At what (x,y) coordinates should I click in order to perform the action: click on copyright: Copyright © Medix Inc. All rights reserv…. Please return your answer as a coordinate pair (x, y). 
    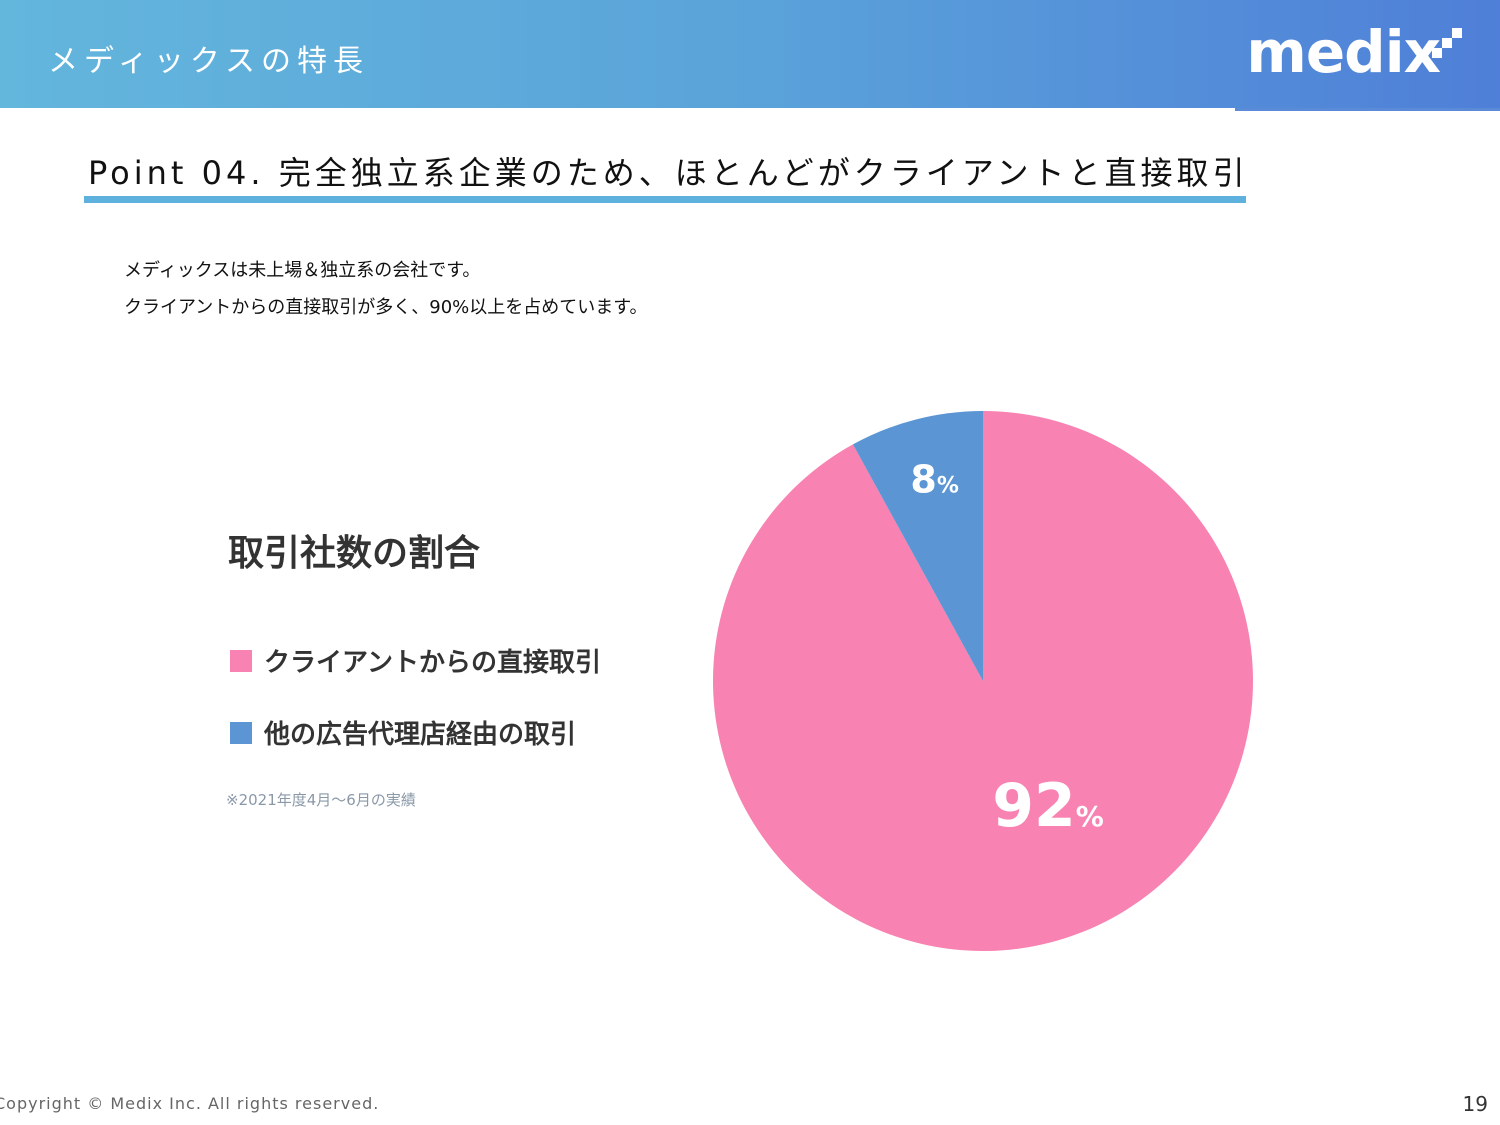
    Looking at the image, I should click on (190, 1103).